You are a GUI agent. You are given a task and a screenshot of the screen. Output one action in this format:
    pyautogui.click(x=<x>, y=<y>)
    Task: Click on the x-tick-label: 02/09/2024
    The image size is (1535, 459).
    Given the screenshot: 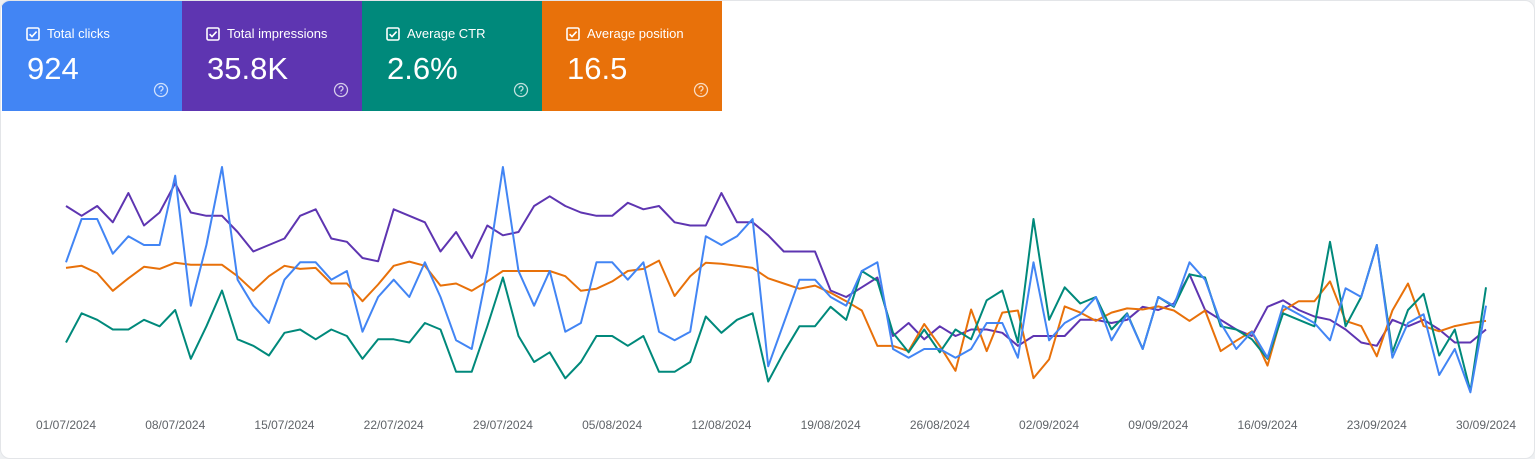 What is the action you would take?
    pyautogui.click(x=1049, y=425)
    